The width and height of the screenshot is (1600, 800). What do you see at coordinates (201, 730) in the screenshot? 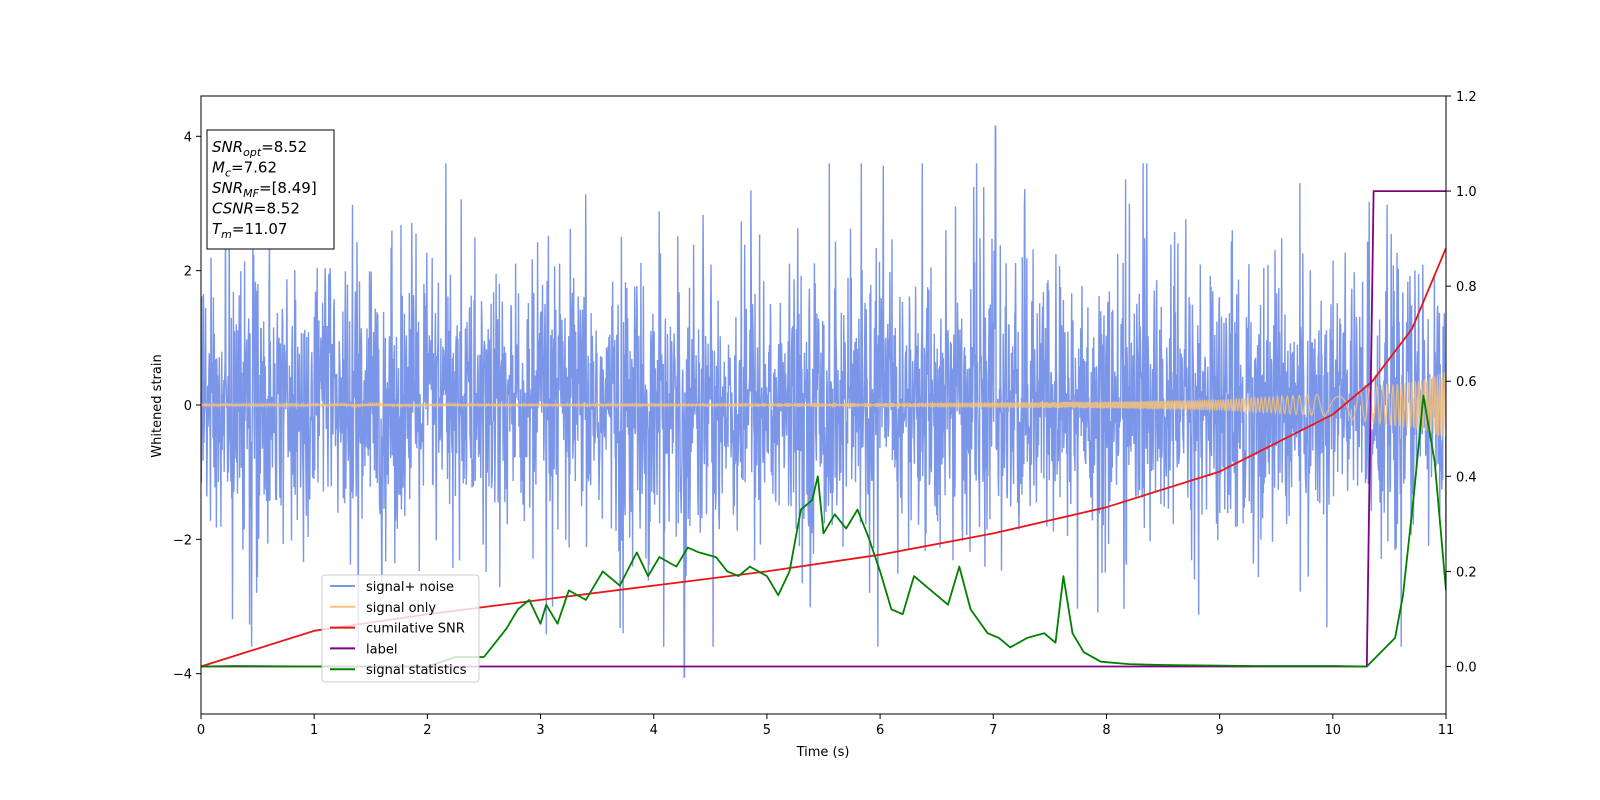
I see `x-tick-label: 0` at bounding box center [201, 730].